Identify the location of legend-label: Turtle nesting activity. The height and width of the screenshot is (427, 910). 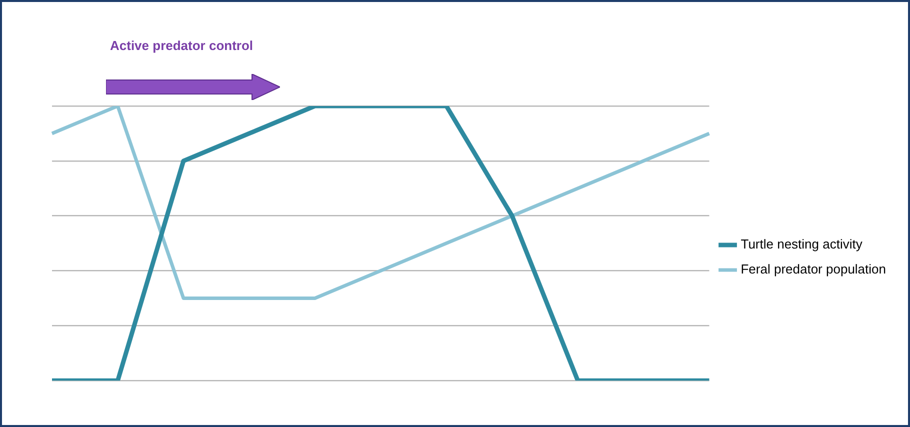
(801, 244).